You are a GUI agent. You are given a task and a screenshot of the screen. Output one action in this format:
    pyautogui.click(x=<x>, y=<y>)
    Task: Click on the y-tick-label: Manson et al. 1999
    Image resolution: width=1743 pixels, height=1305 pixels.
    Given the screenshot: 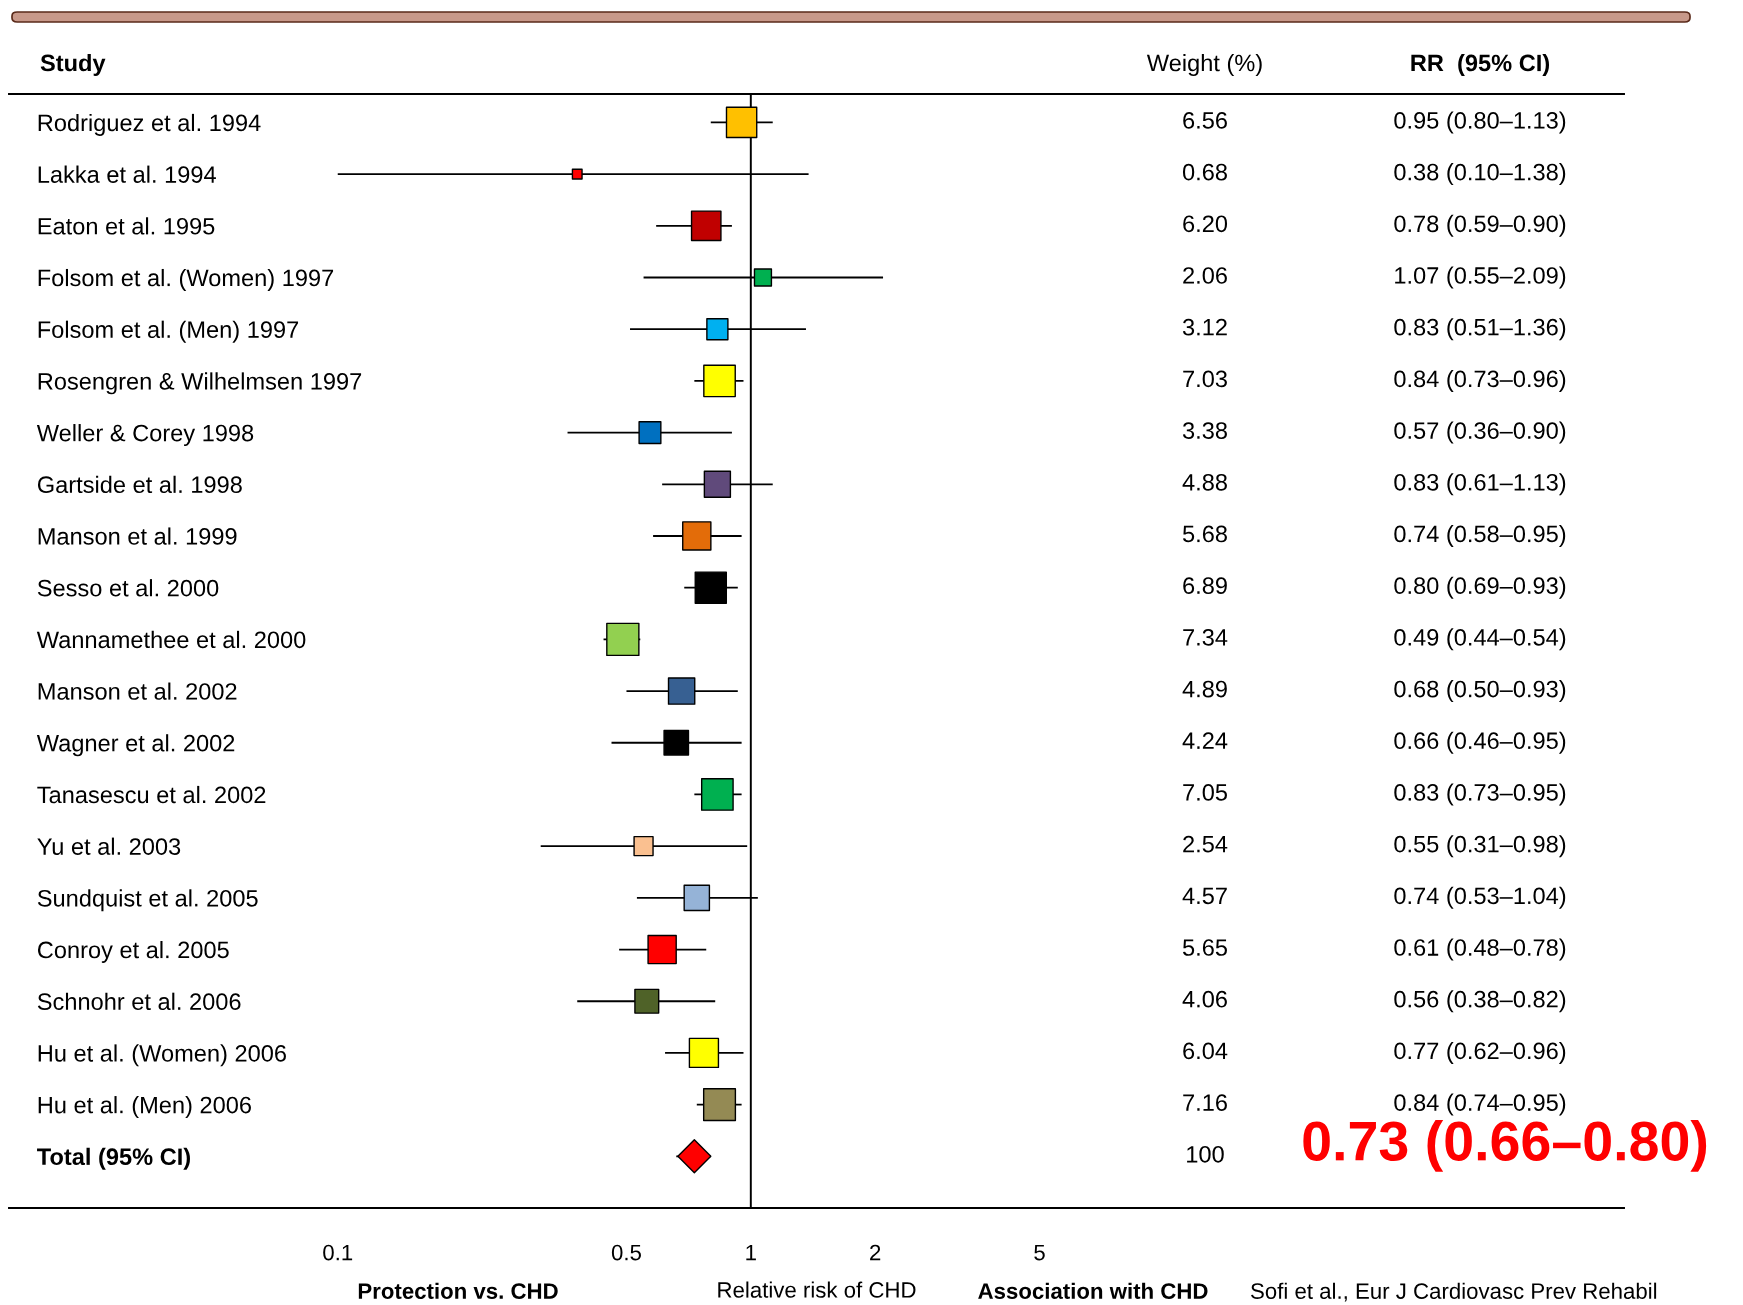 What is the action you would take?
    pyautogui.click(x=137, y=536)
    